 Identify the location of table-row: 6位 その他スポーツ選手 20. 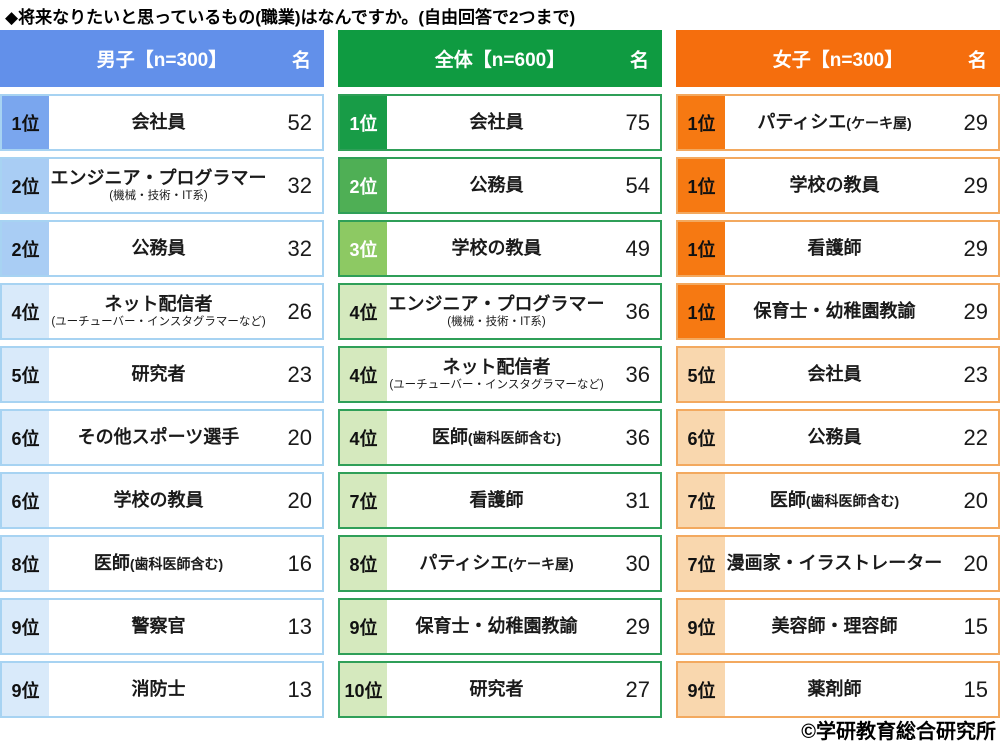
(162, 437).